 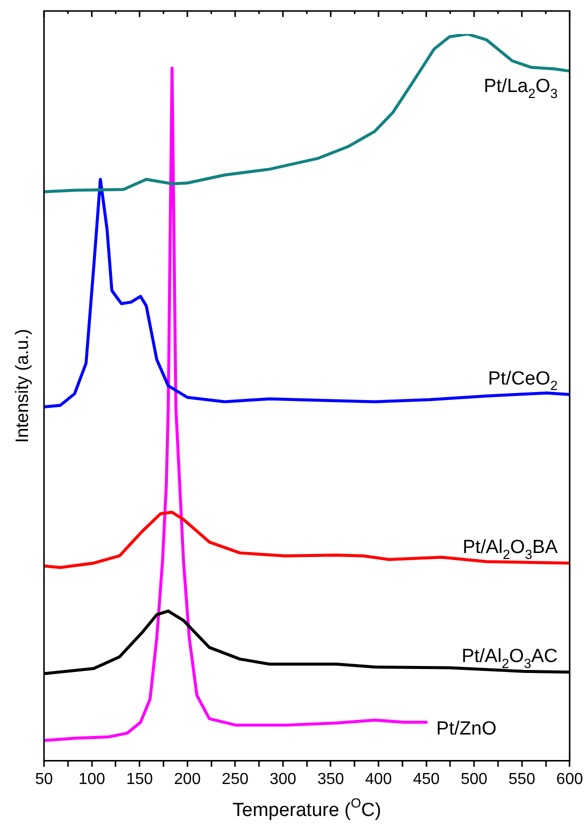 I want to click on y-axis-title: Intensity (a.u.), so click(x=22, y=385).